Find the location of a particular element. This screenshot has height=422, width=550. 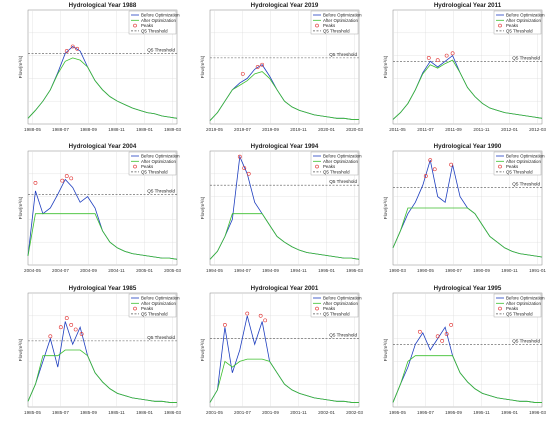

x-tick-label: 2012-03 is located at coordinates (537, 129).